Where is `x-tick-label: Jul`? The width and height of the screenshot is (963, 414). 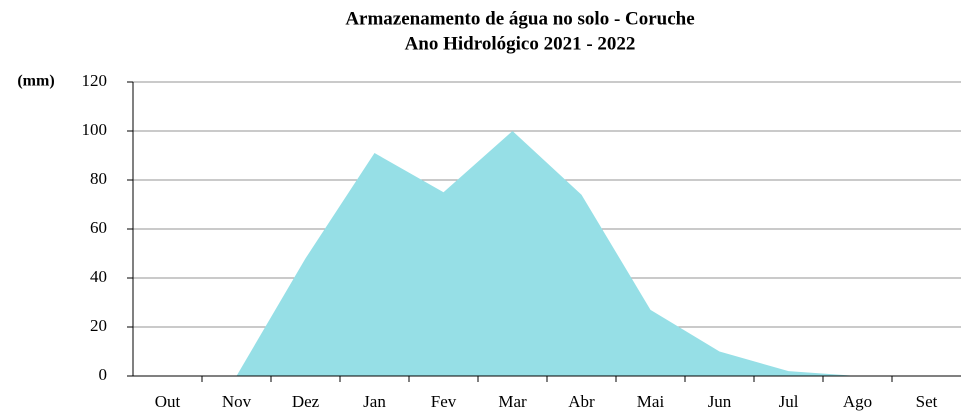
x-tick-label: Jul is located at coordinates (789, 401).